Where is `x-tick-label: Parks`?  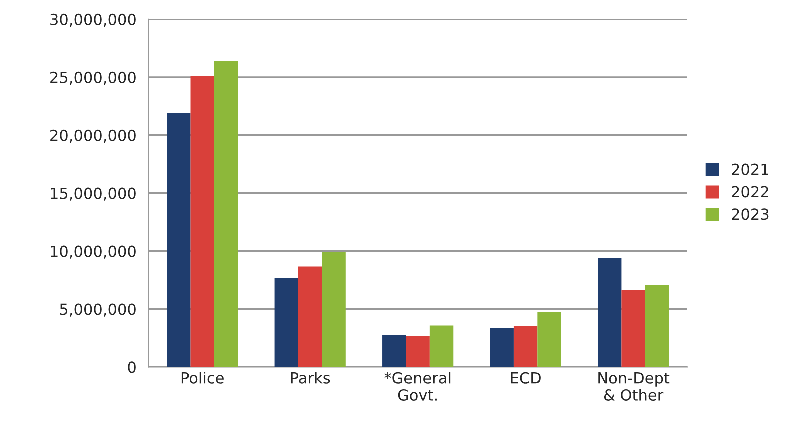 x-tick-label: Parks is located at coordinates (310, 378).